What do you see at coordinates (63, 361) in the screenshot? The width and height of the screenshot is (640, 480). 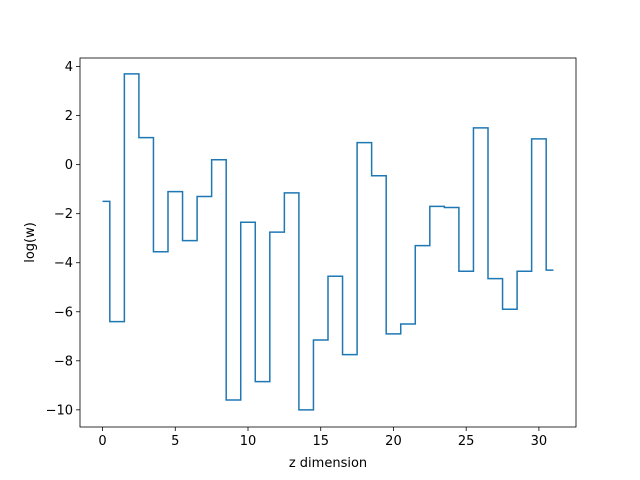 I see `y-tick-label: −8` at bounding box center [63, 361].